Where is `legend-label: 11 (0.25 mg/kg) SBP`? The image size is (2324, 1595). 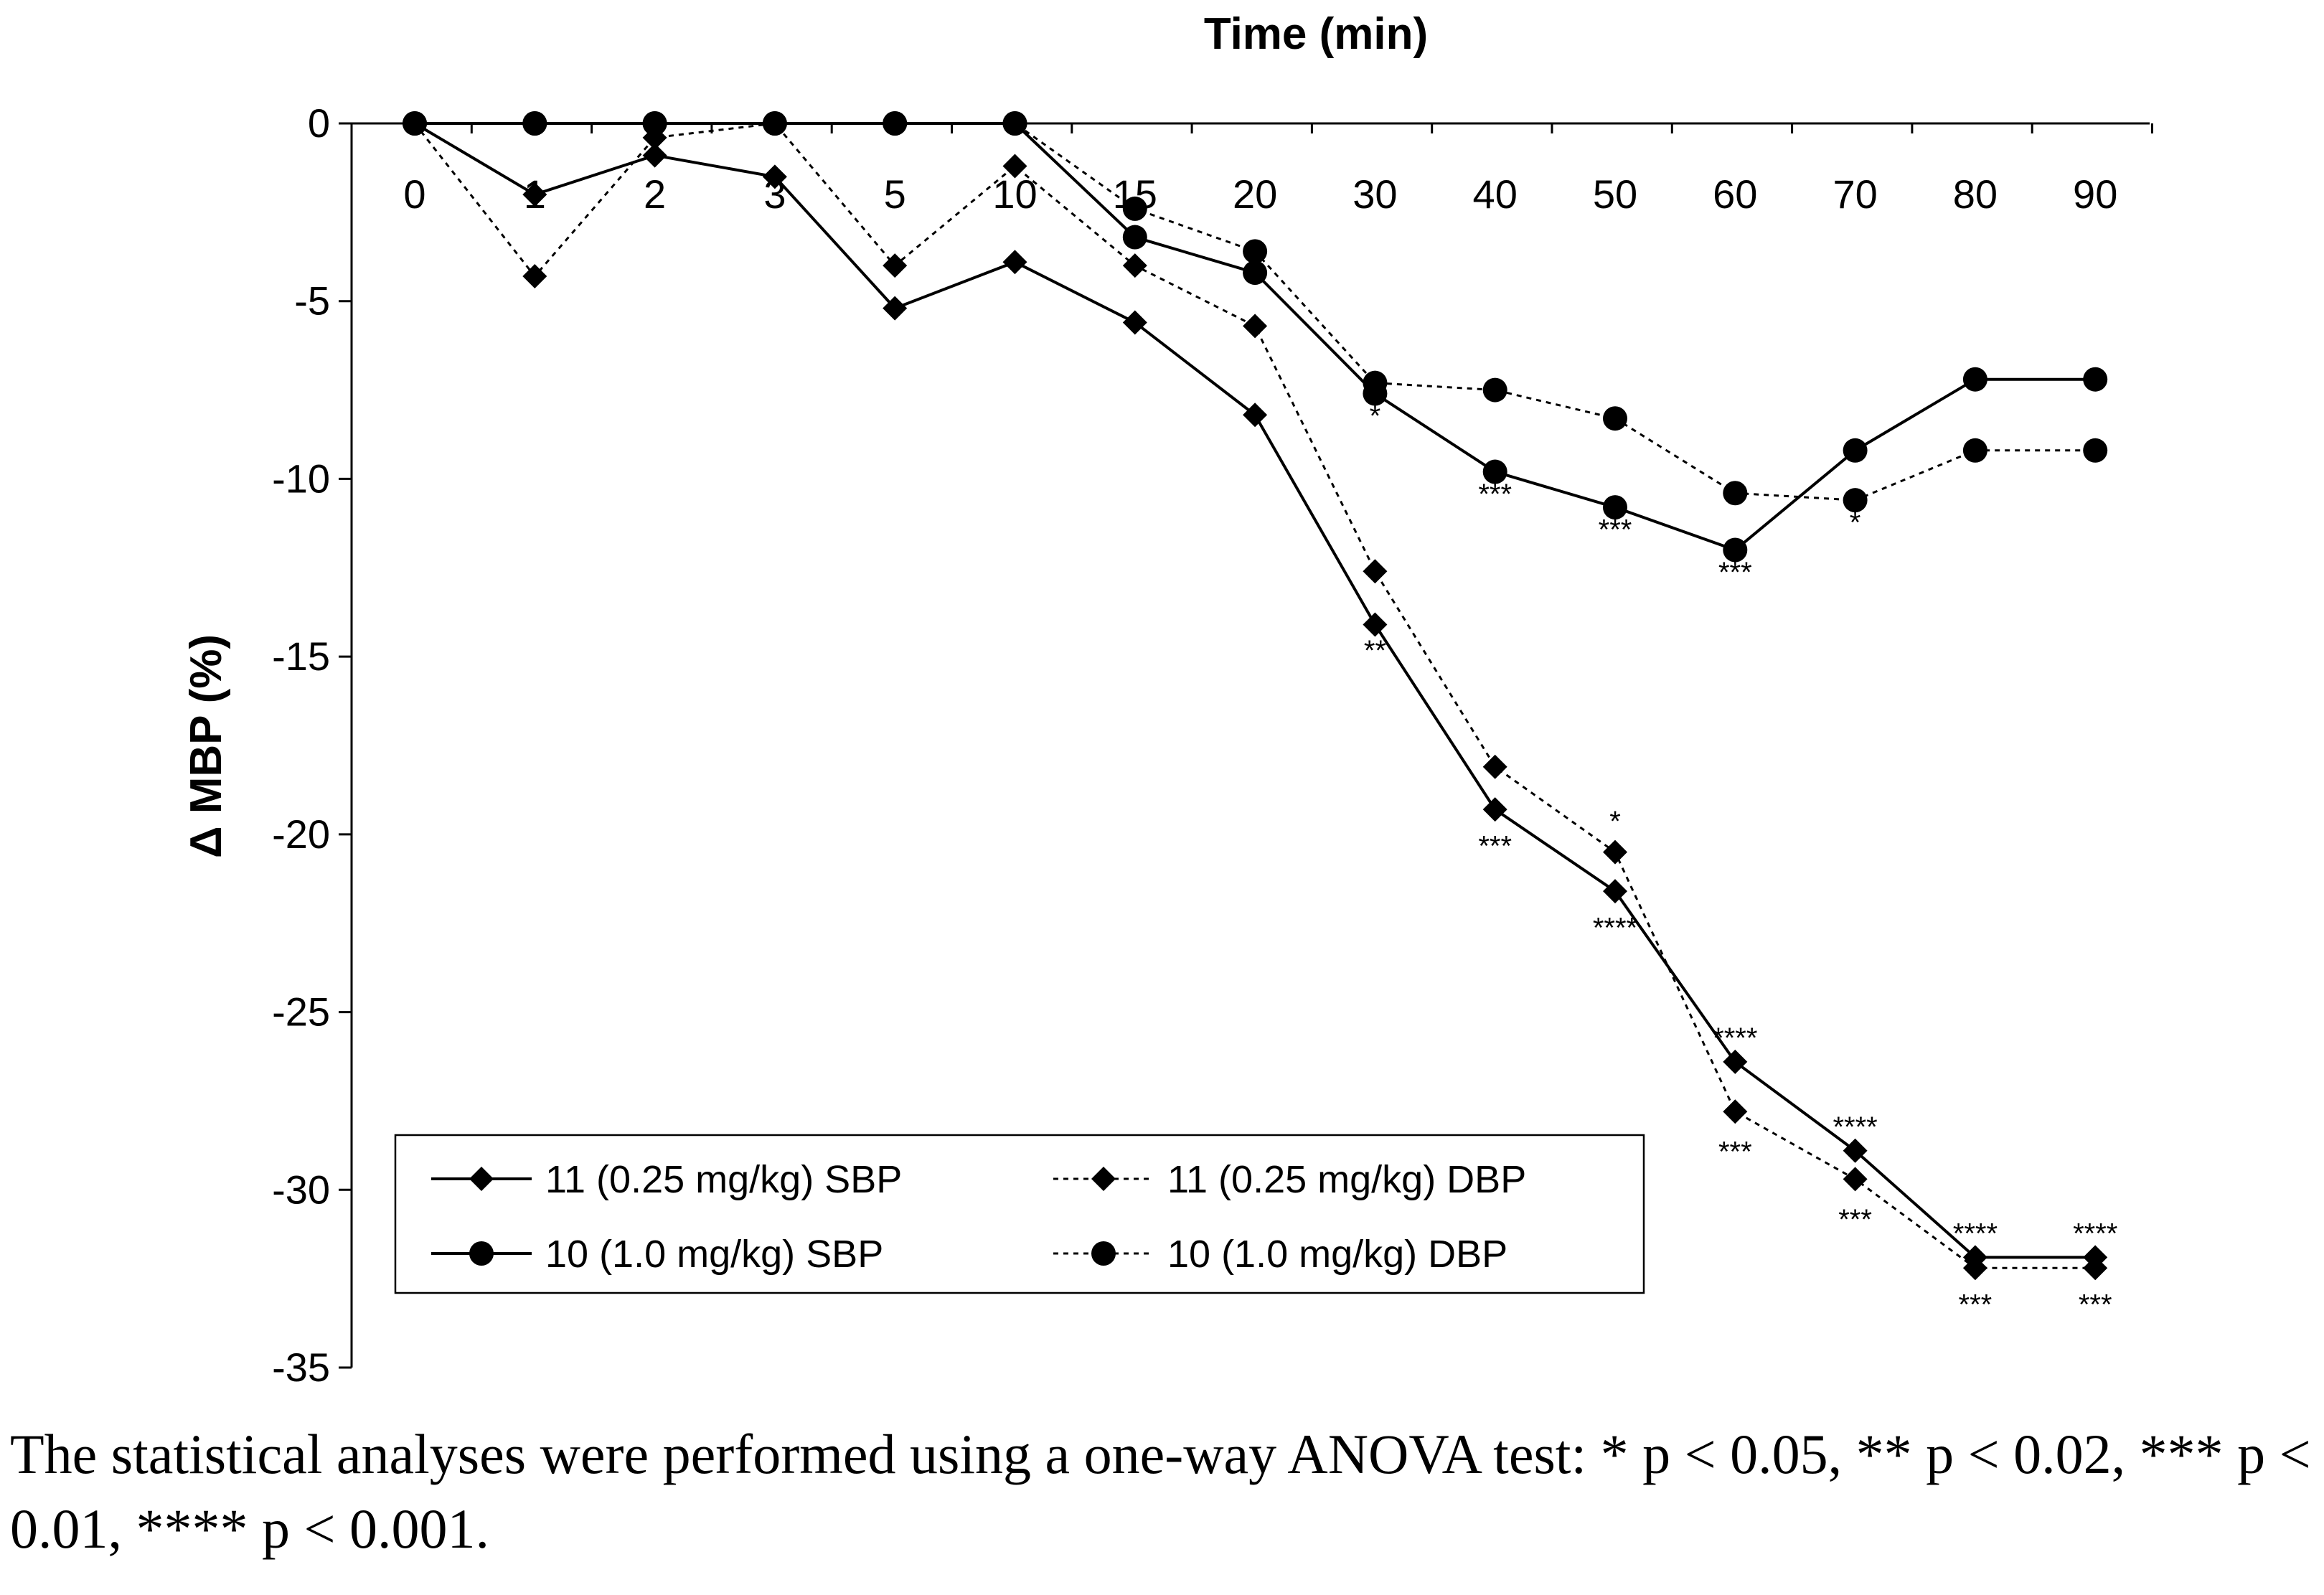 legend-label: 11 (0.25 mg/kg) SBP is located at coordinates (723, 1179).